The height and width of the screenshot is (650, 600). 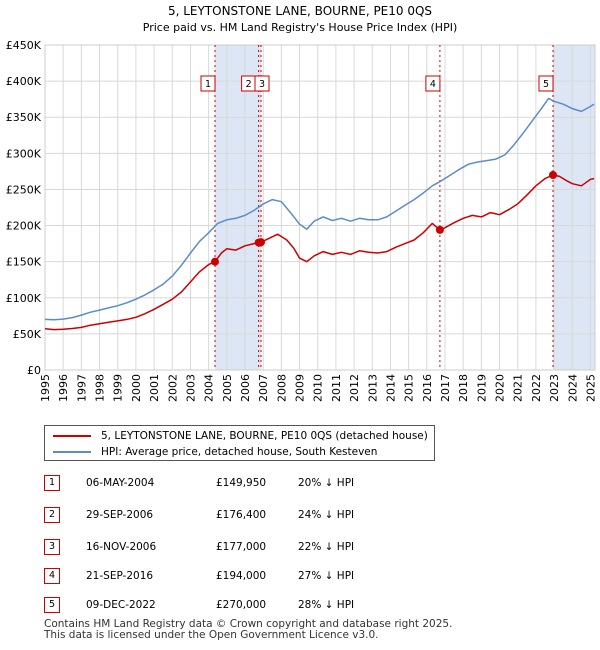 What do you see at coordinates (326, 547) in the screenshot?
I see `sale-hpi-diff: 22% ↓ HPI` at bounding box center [326, 547].